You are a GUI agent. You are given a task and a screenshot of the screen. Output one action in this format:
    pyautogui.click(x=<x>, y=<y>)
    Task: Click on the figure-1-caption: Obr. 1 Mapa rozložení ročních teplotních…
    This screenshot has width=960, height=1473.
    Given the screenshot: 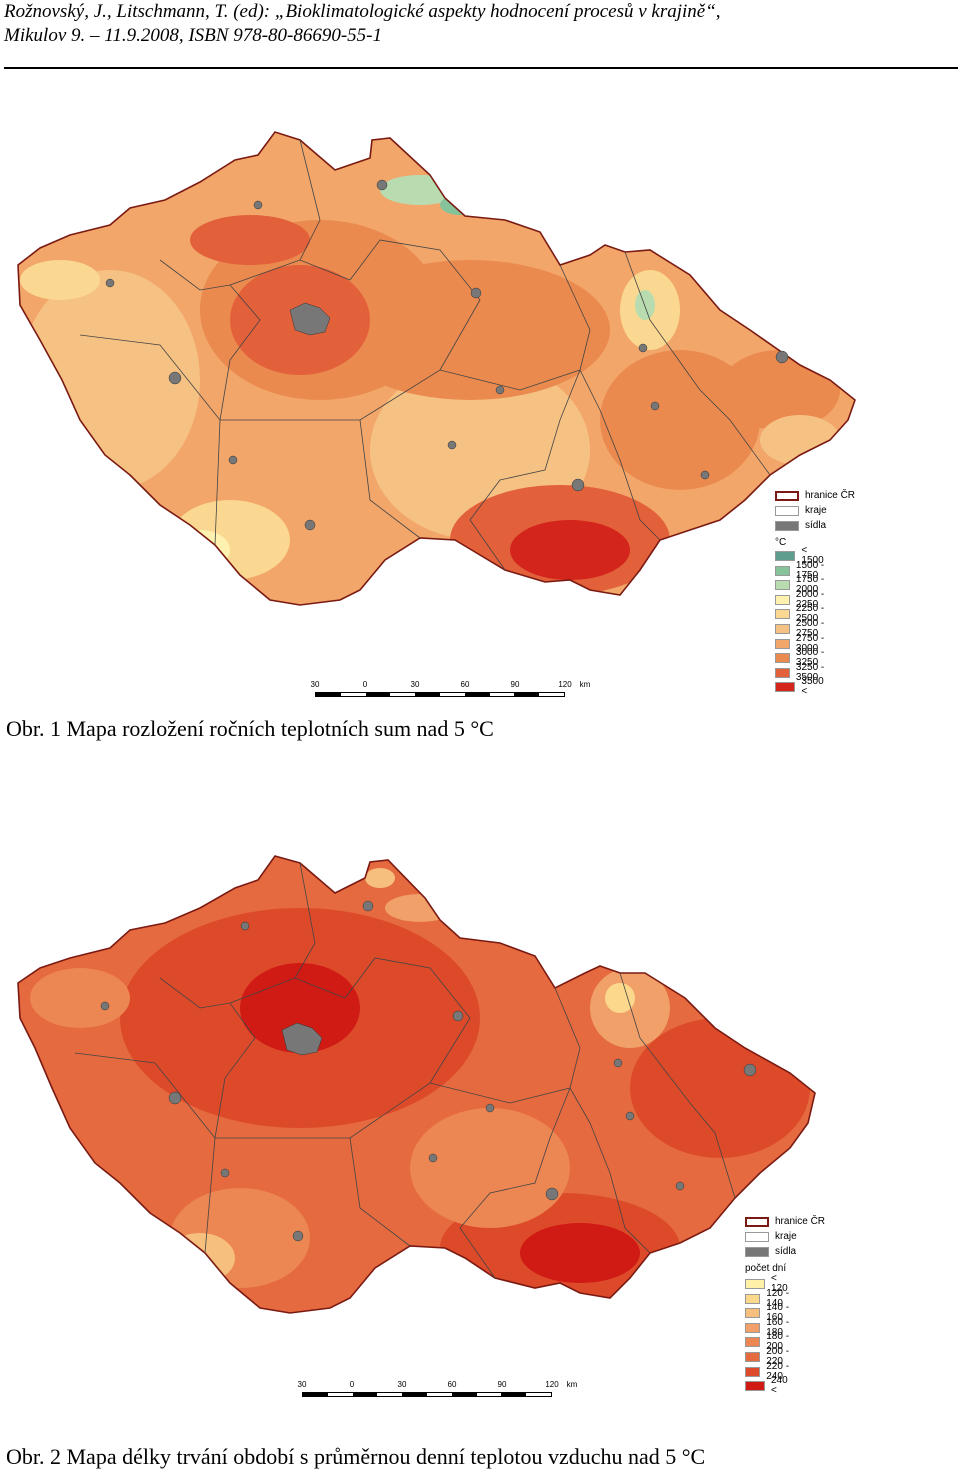 What is the action you would take?
    pyautogui.click(x=250, y=728)
    